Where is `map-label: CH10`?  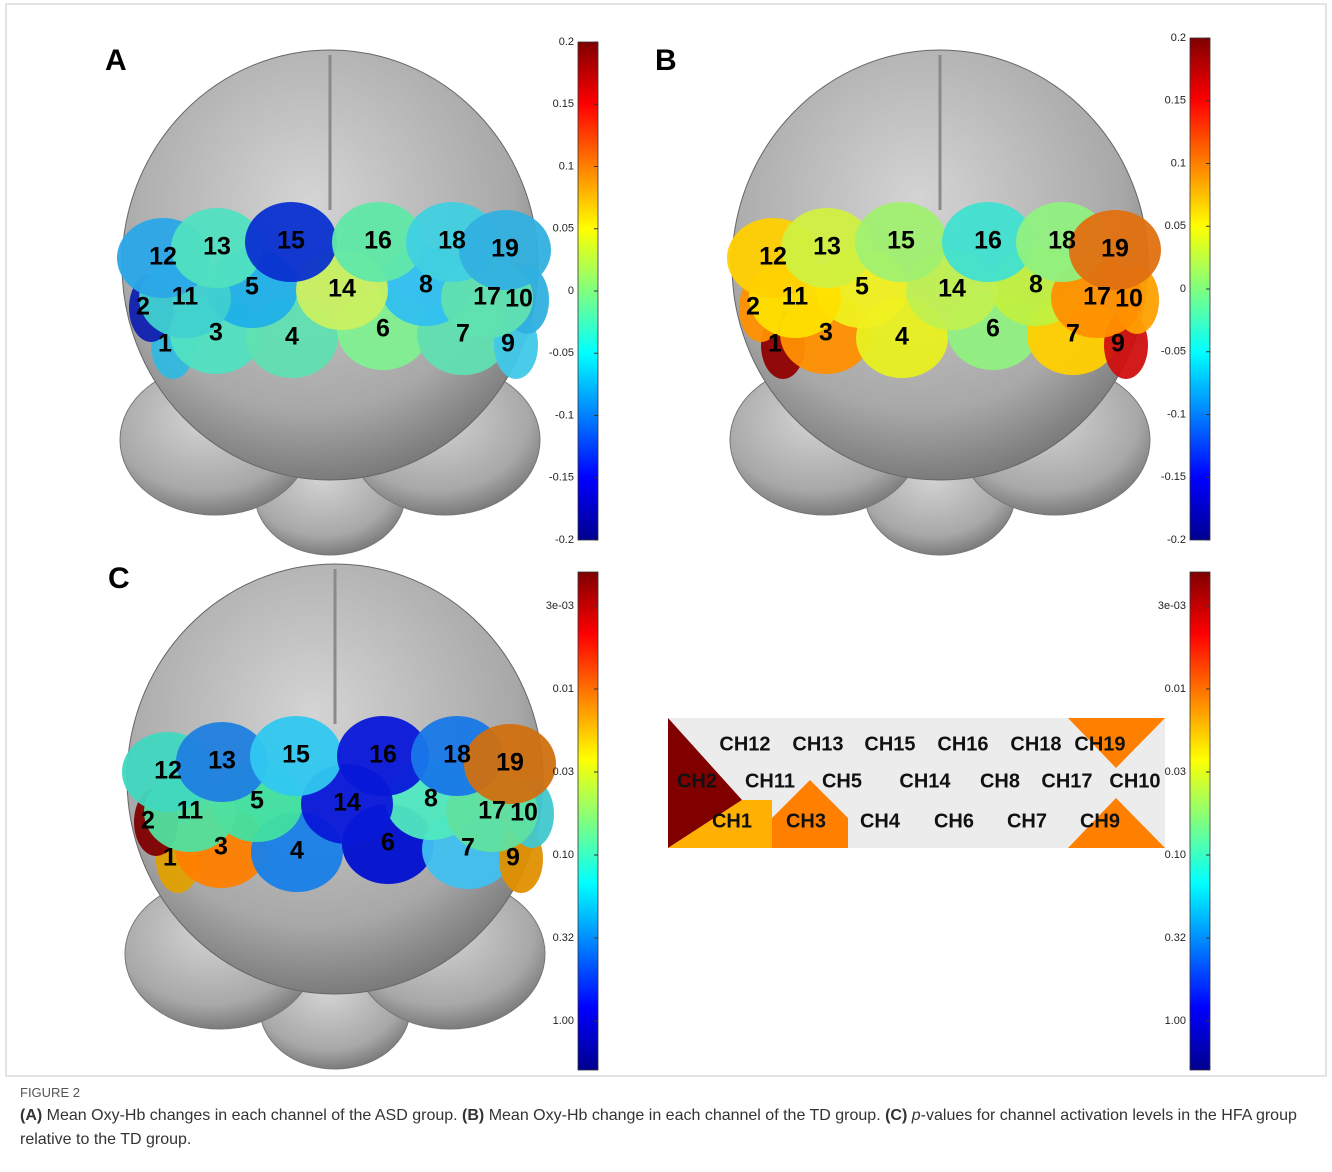 map-label: CH10 is located at coordinates (1134, 781).